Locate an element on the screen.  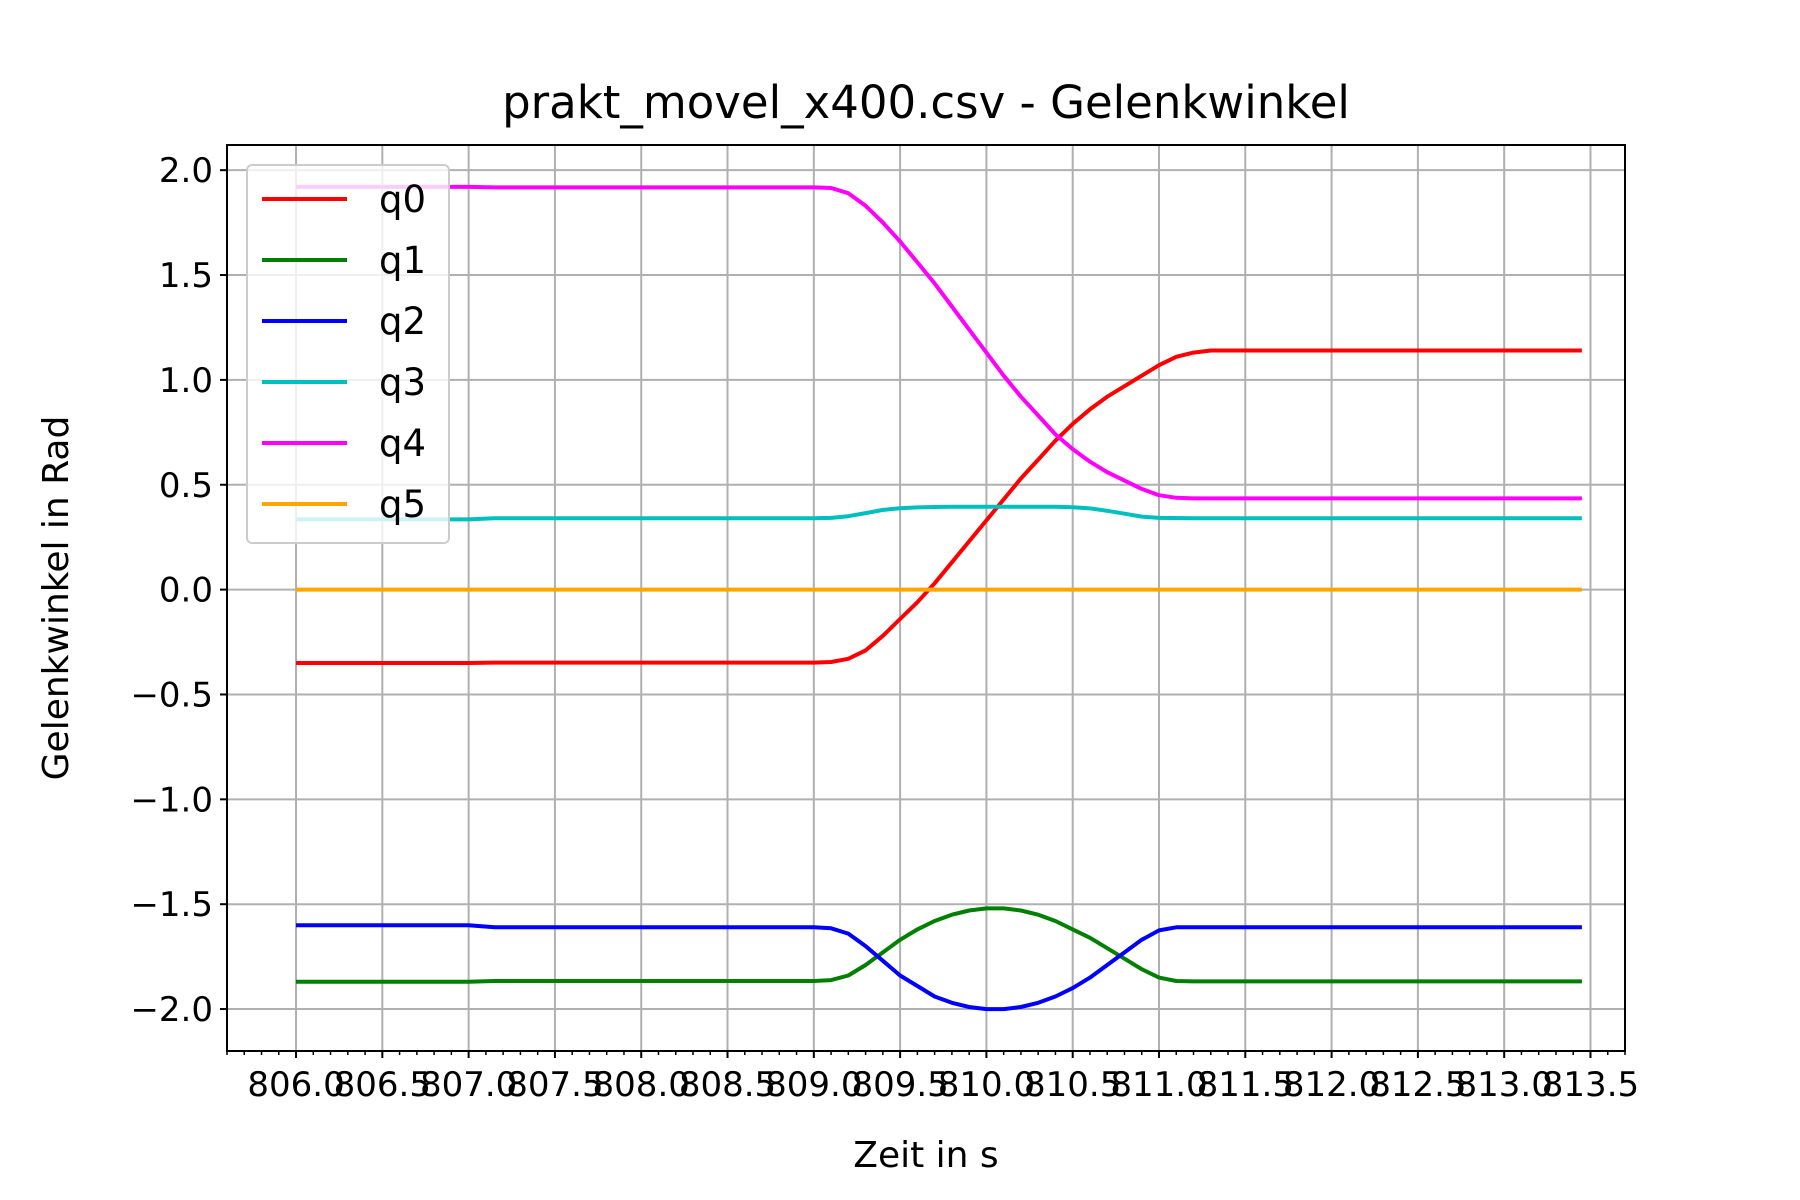
legend: q0 q1 q2 q3 q4 q5 is located at coordinates (348, 354).